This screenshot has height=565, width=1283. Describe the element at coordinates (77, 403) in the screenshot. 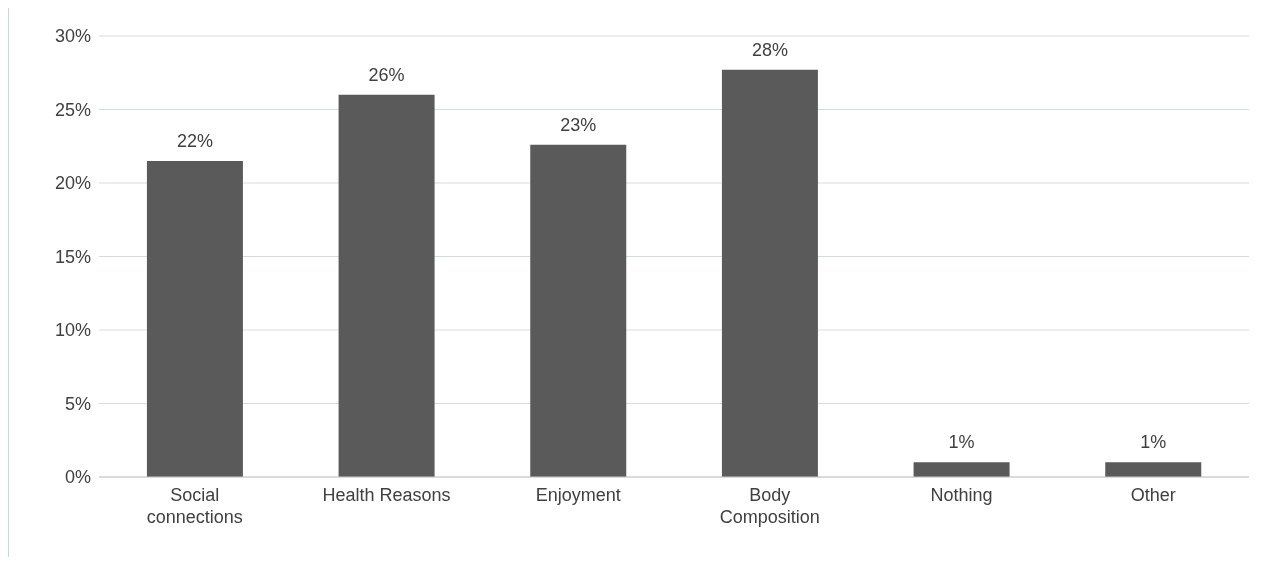

I see `y-tick-label: 5%` at that location.